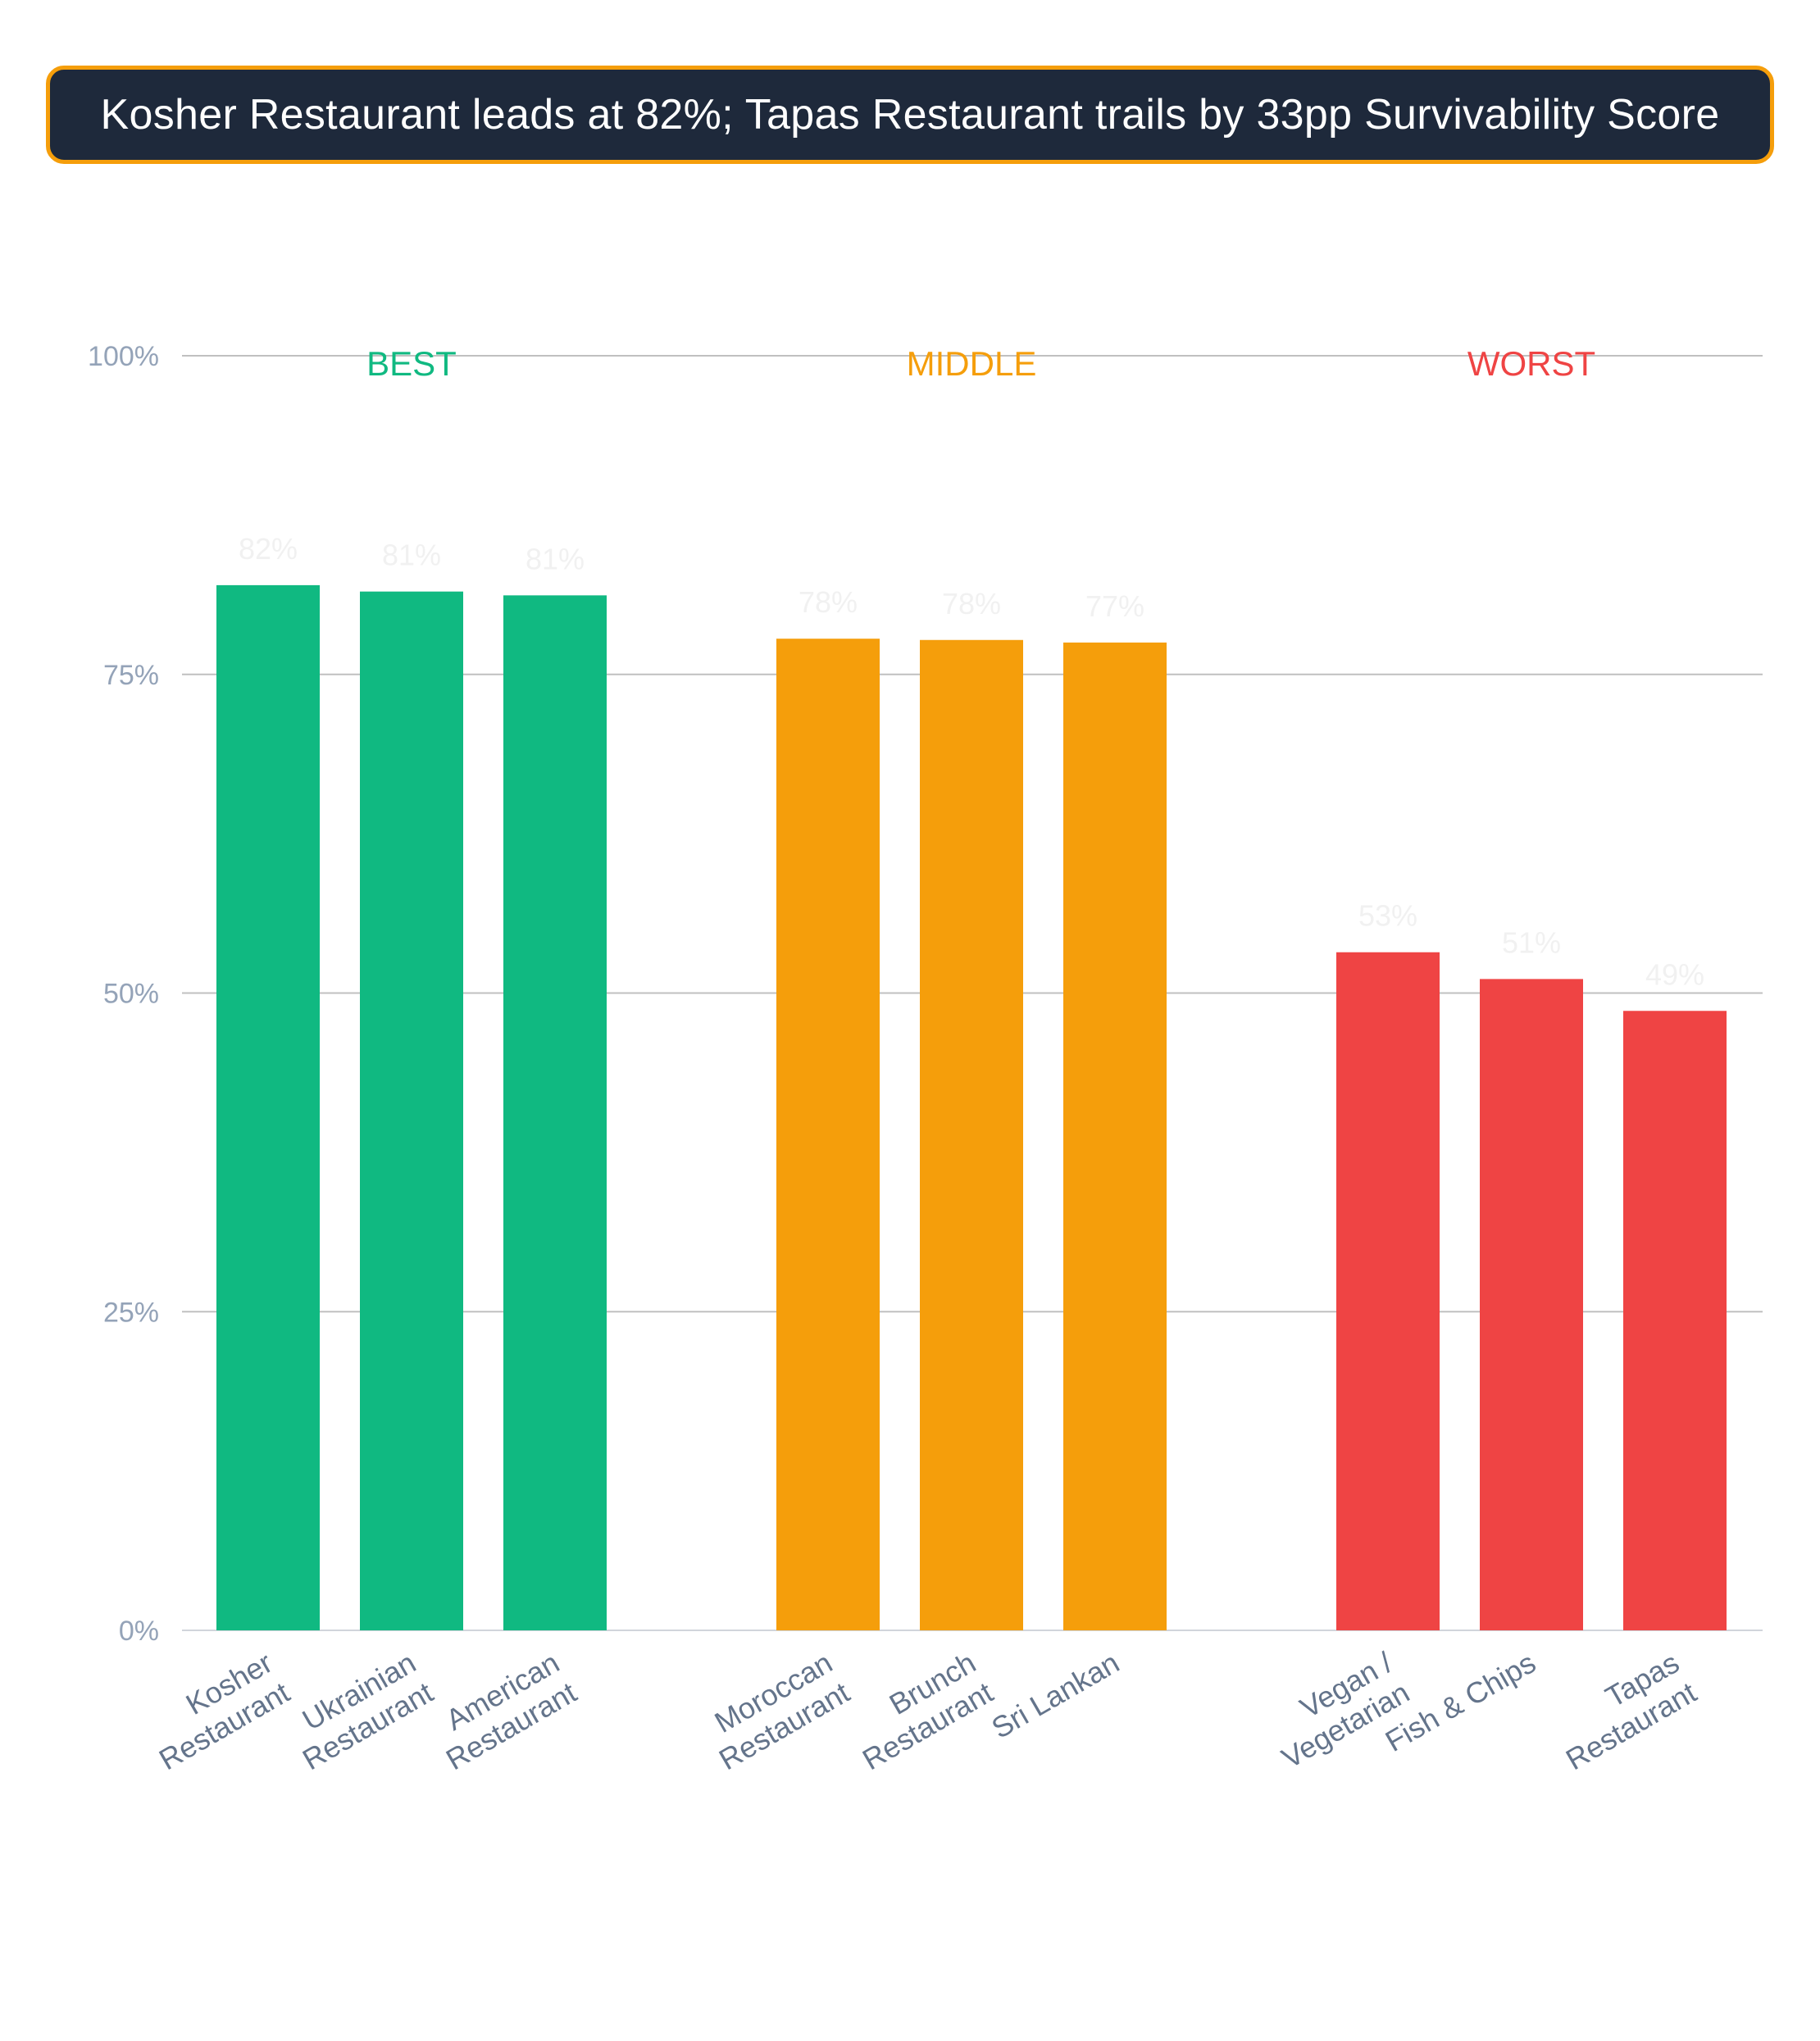 This screenshot has width=1820, height=2041. What do you see at coordinates (1055, 1695) in the screenshot?
I see `category-label: Sri Lankan` at bounding box center [1055, 1695].